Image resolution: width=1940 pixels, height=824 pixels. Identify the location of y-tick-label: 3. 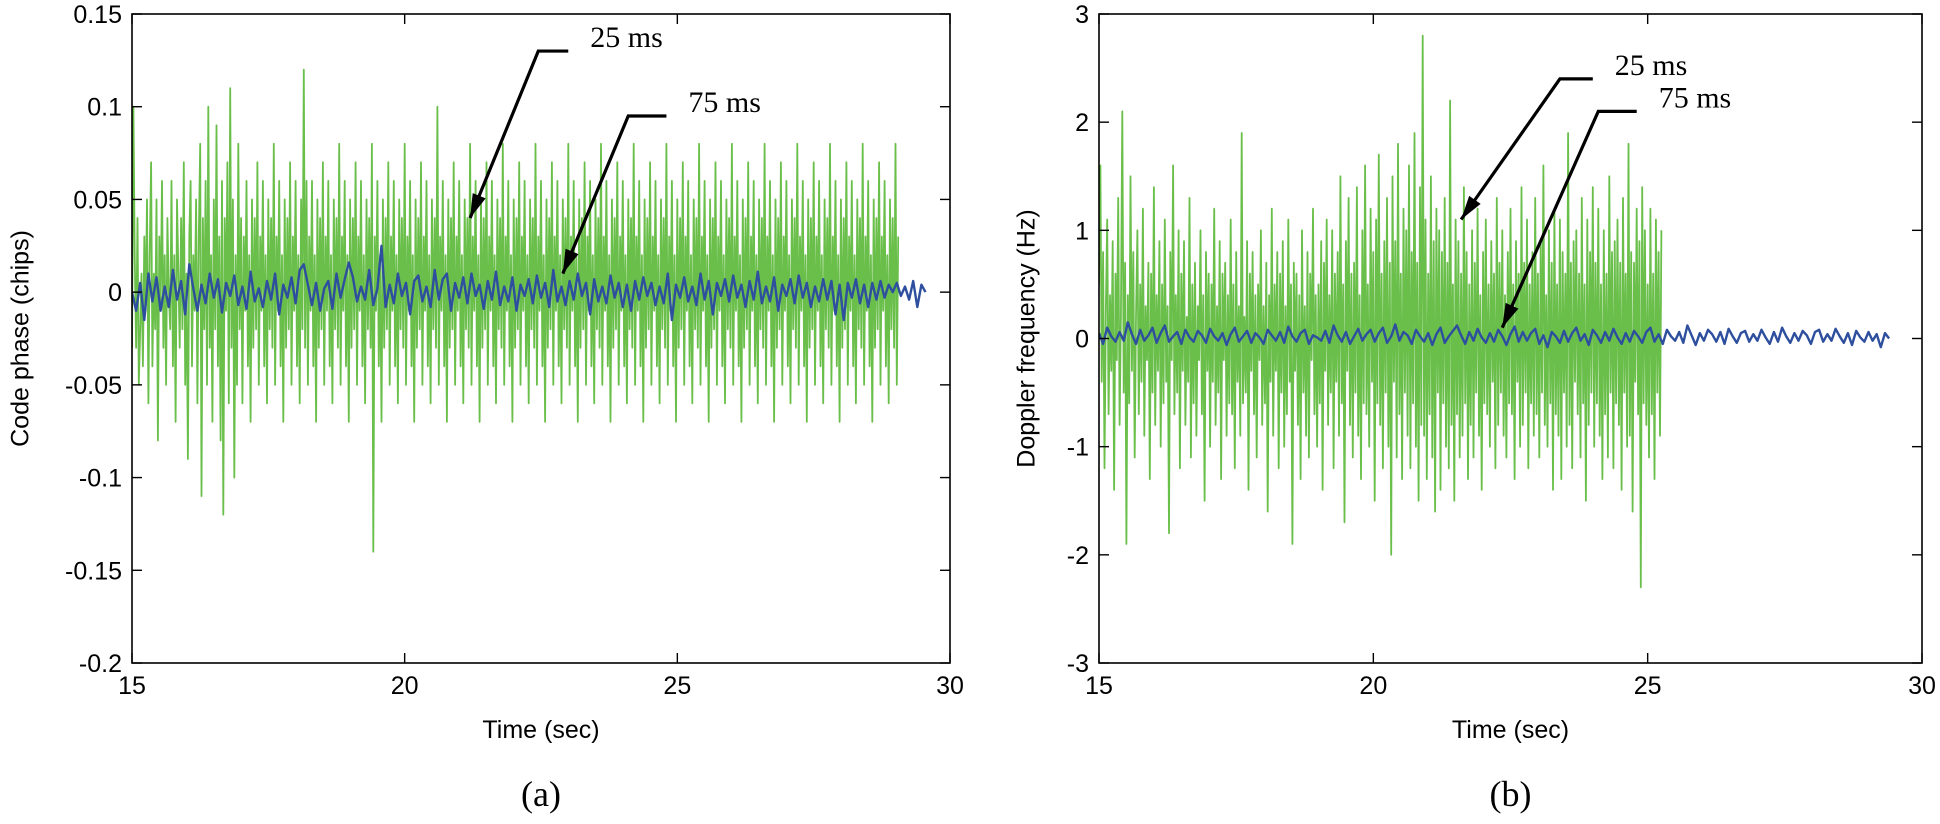
(1082, 15).